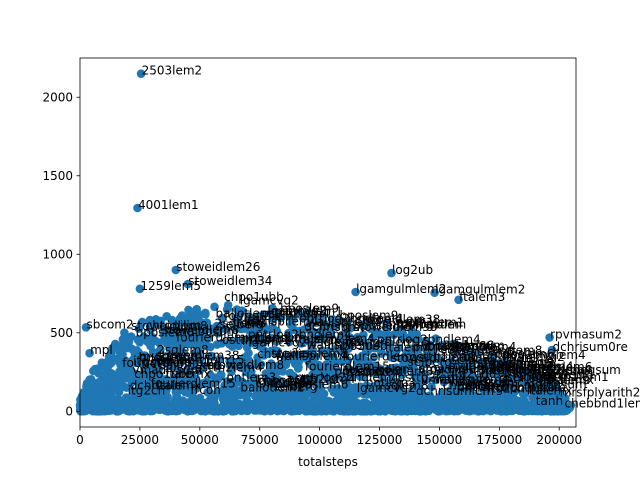 Image resolution: width=640 pixels, height=480 pixels. I want to click on cluster-point-label: ostth2lem4, so click(296, 313).